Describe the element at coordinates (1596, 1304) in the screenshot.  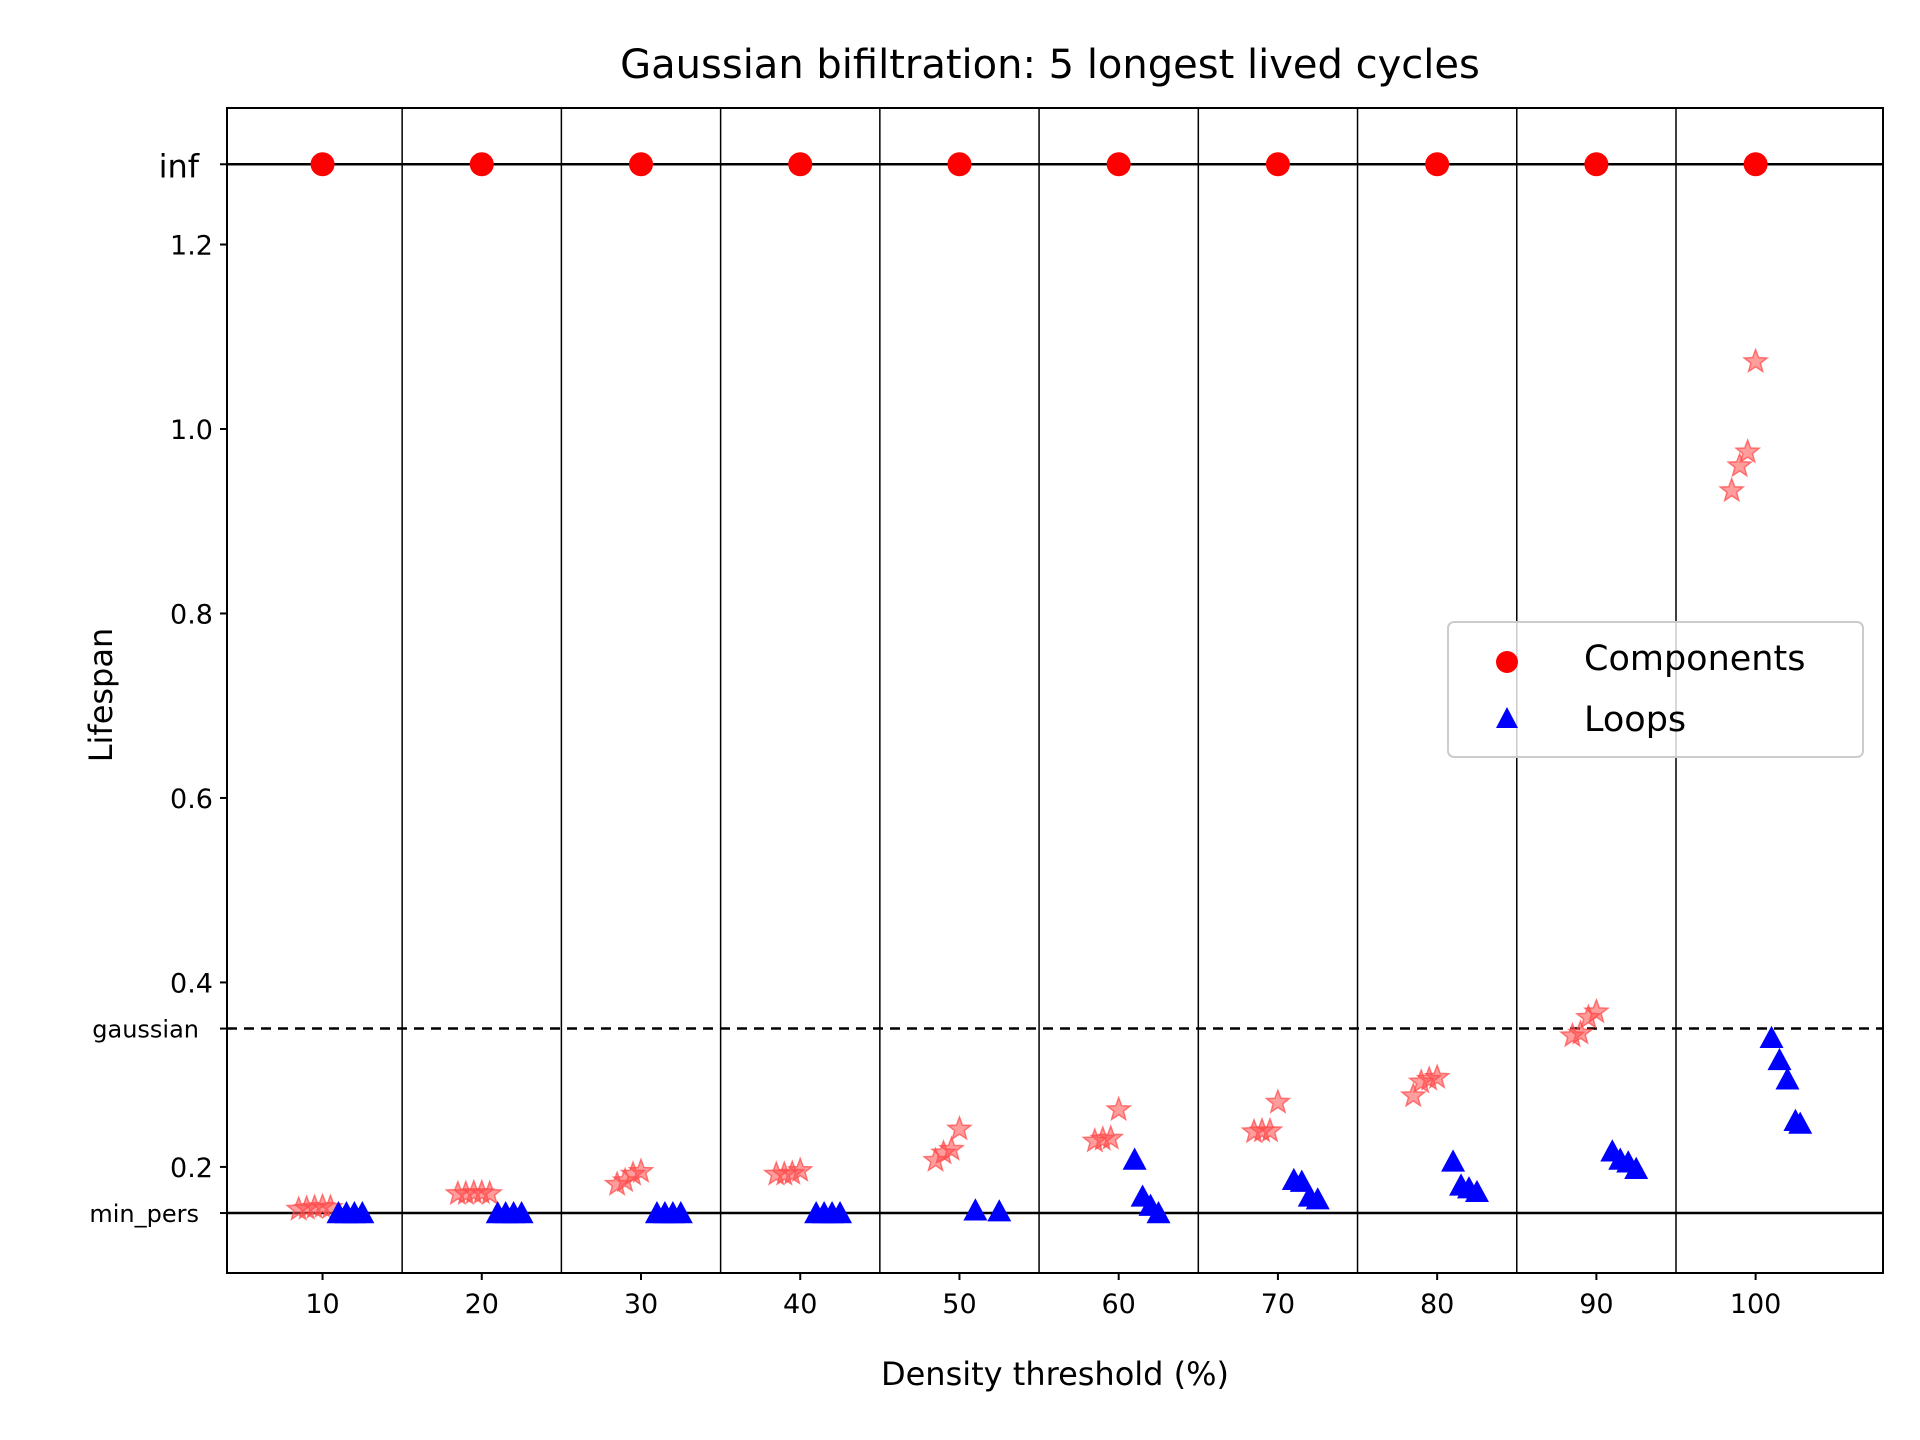
I see `x-tick-label: 90` at that location.